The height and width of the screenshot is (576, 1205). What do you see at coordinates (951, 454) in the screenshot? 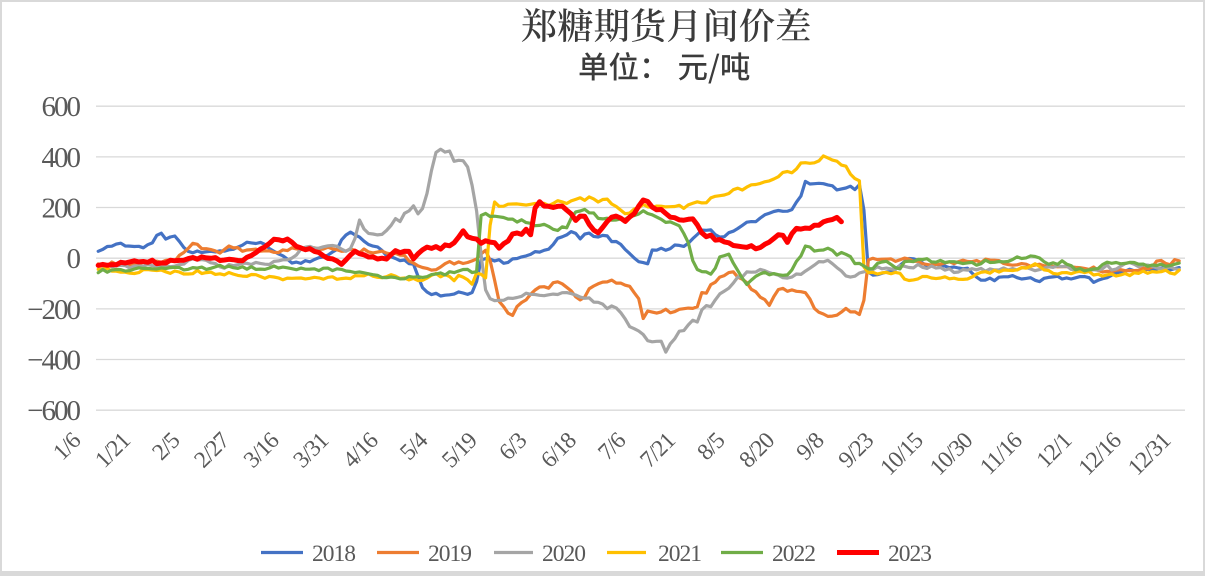
I see `svg-text: 10/30` at bounding box center [951, 454].